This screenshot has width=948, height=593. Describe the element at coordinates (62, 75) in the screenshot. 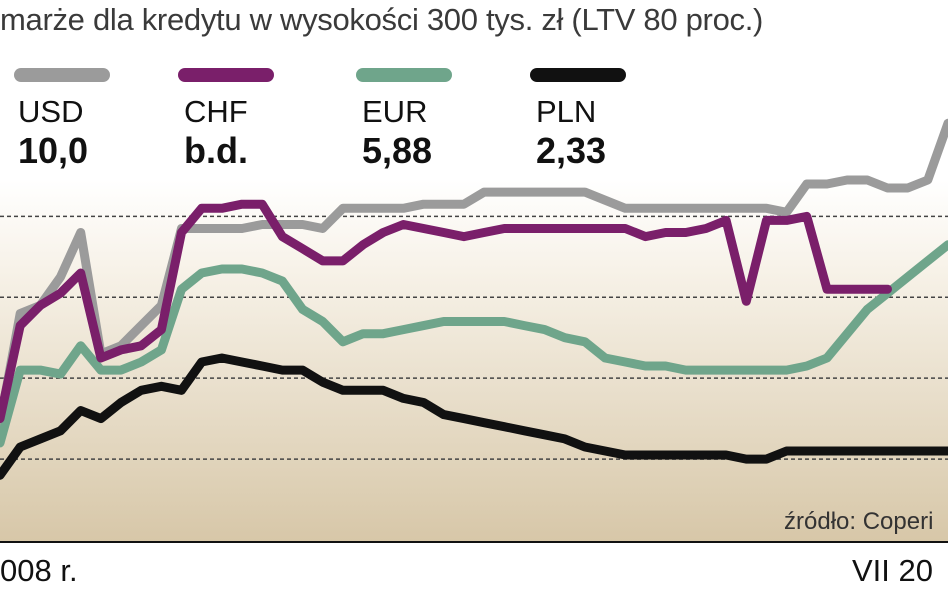

I see `legend-swatch-usd` at that location.